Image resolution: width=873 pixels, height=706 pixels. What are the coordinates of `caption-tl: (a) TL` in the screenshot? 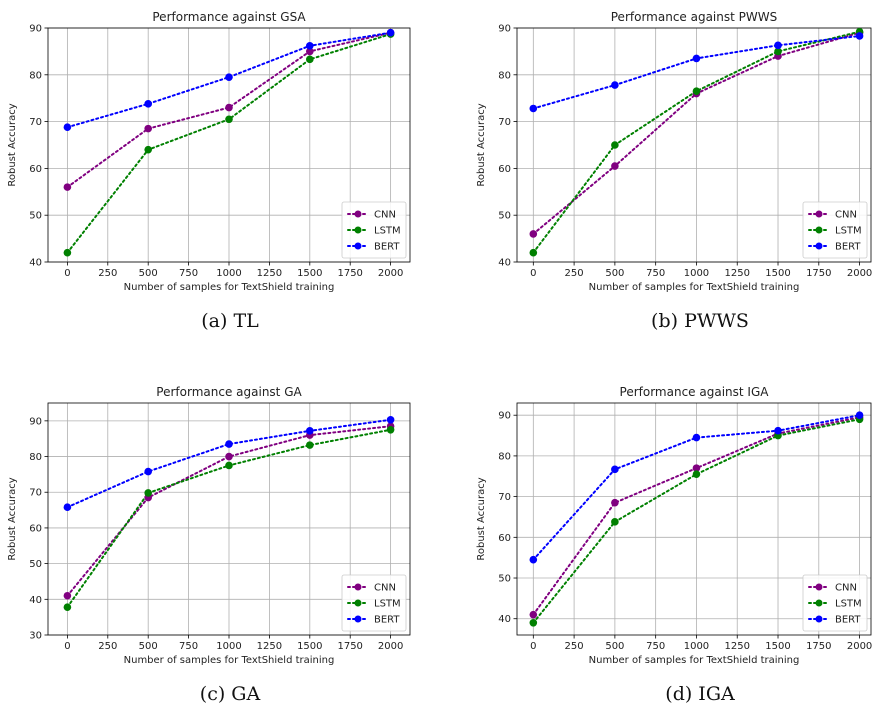 It's located at (230, 321).